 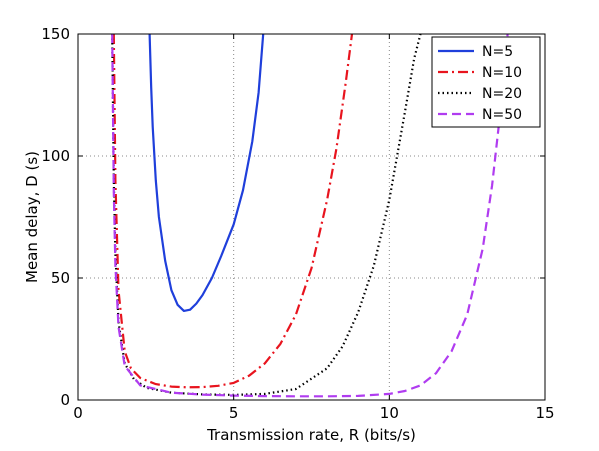 What do you see at coordinates (32, 217) in the screenshot?
I see `y-axis-label: Mean delay, D (s)` at bounding box center [32, 217].